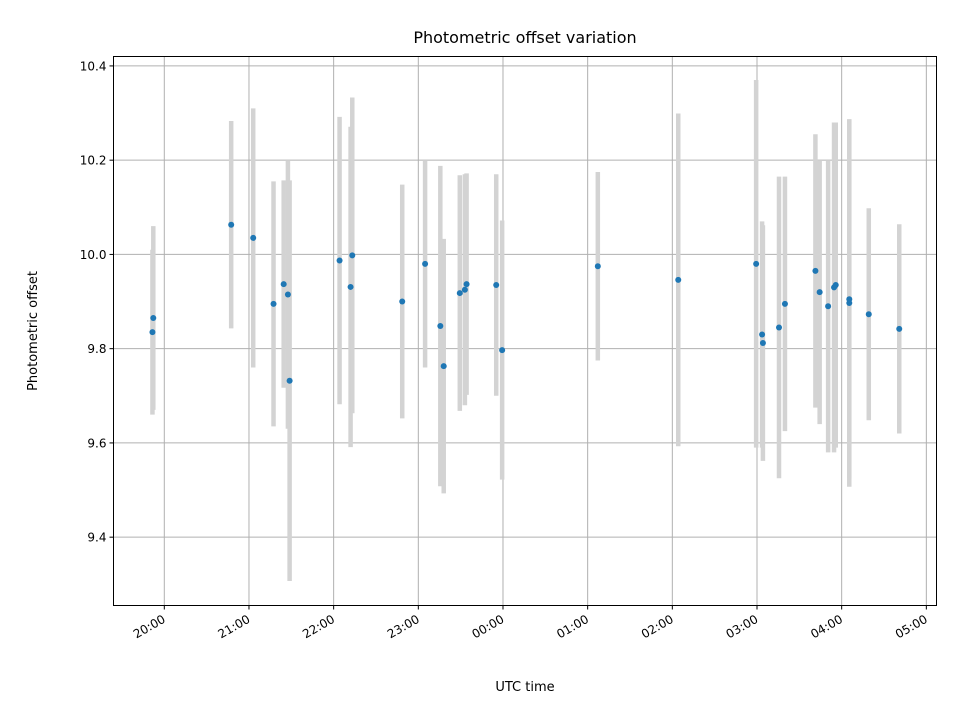 The height and width of the screenshot is (720, 960). I want to click on x-tick-label: 02:00, so click(657, 626).